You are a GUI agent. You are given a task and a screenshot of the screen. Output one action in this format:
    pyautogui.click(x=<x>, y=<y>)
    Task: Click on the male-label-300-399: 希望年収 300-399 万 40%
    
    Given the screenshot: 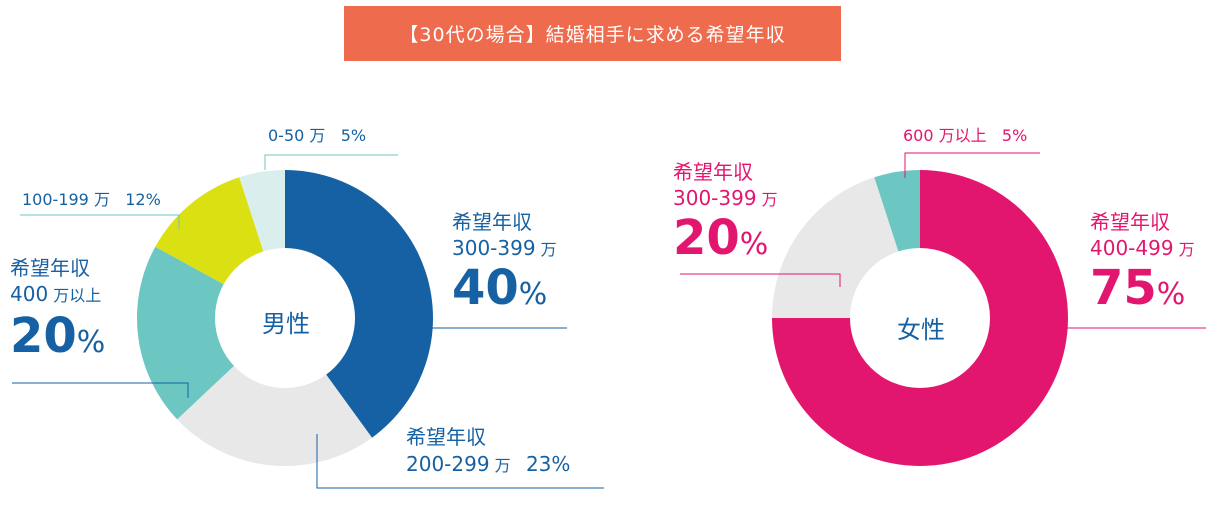 What is the action you would take?
    pyautogui.click(x=504, y=263)
    